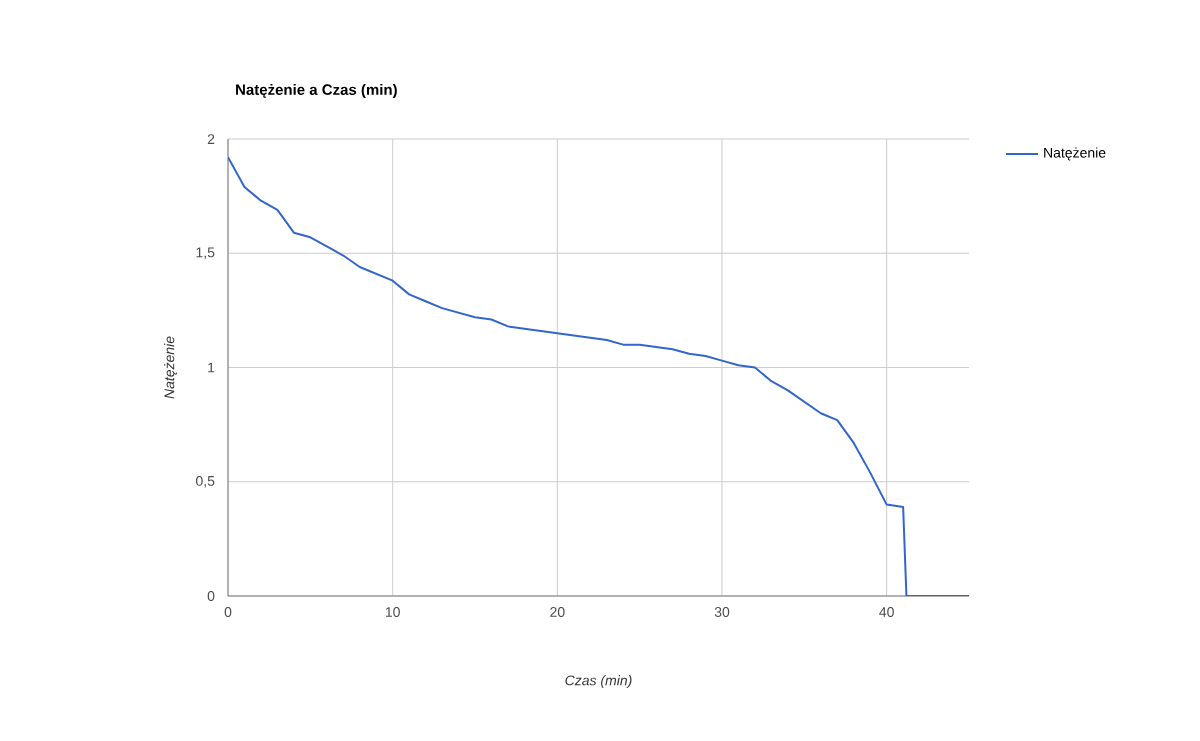  I want to click on y-axis-title: Natężenie, so click(170, 367).